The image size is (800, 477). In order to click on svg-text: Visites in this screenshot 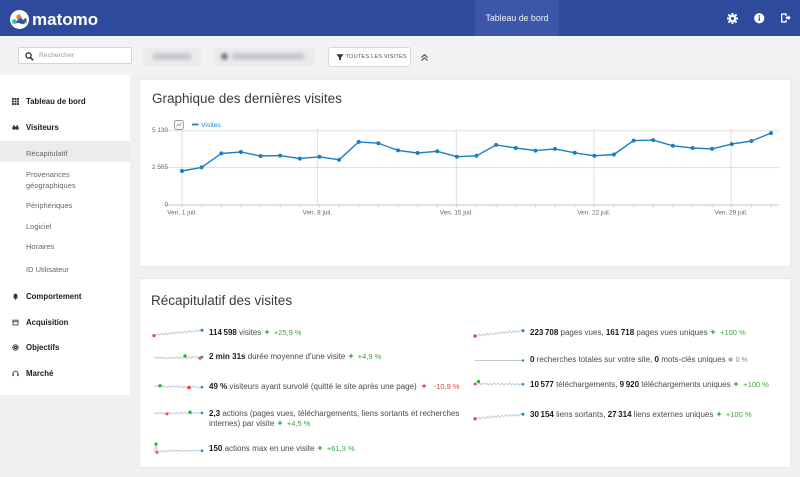, I will do `click(211, 125)`.